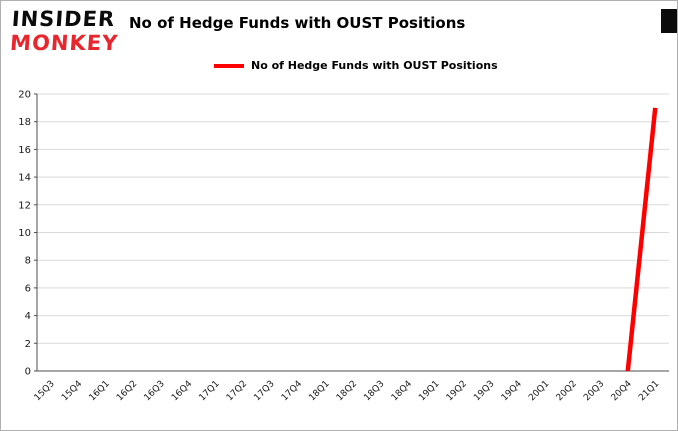  I want to click on x-tick-label: 17Q3, so click(264, 391).